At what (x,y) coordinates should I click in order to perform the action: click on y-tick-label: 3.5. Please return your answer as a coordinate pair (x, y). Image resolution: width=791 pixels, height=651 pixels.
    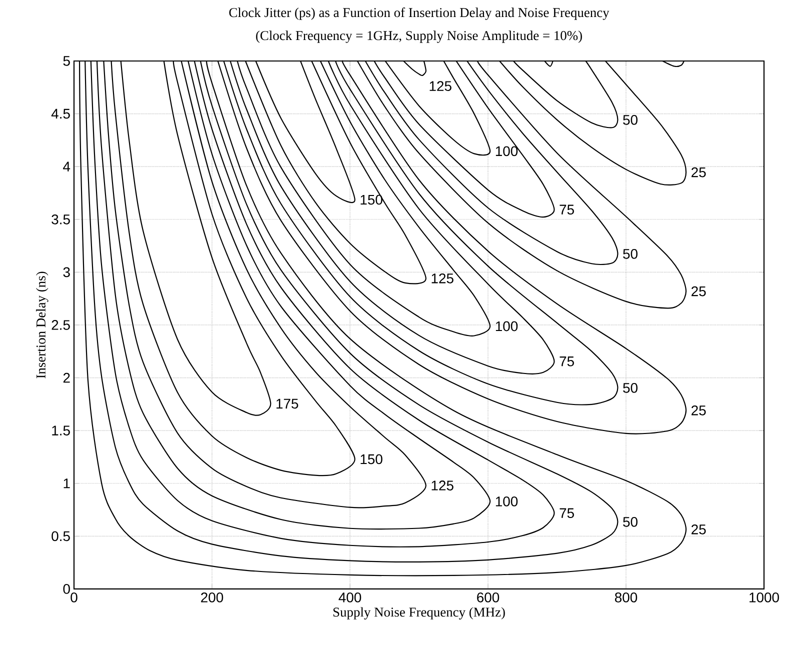
    Looking at the image, I should click on (61, 219).